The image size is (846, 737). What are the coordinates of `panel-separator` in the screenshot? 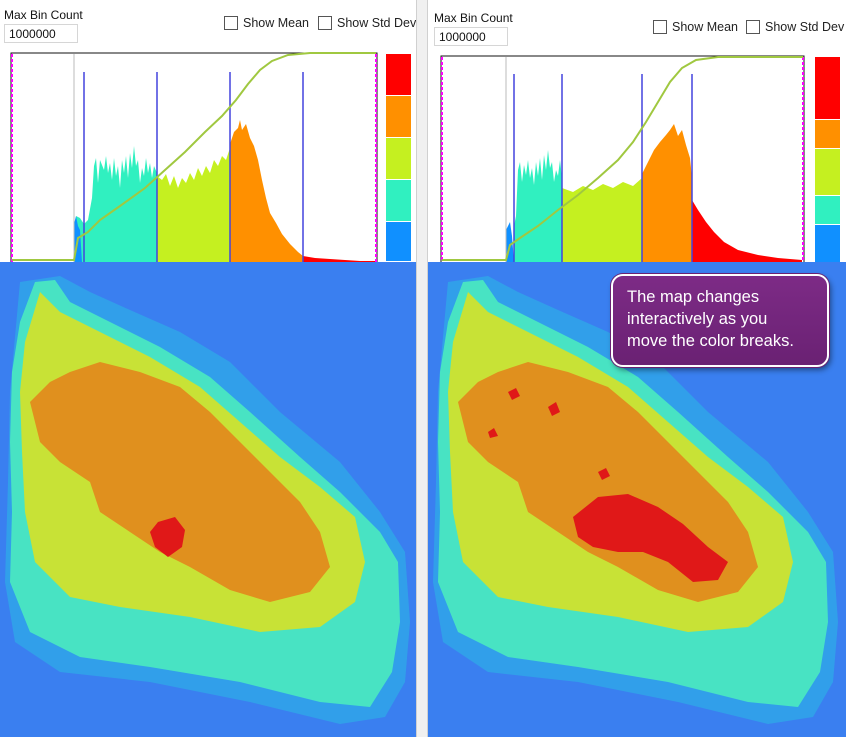 It's located at (422, 368).